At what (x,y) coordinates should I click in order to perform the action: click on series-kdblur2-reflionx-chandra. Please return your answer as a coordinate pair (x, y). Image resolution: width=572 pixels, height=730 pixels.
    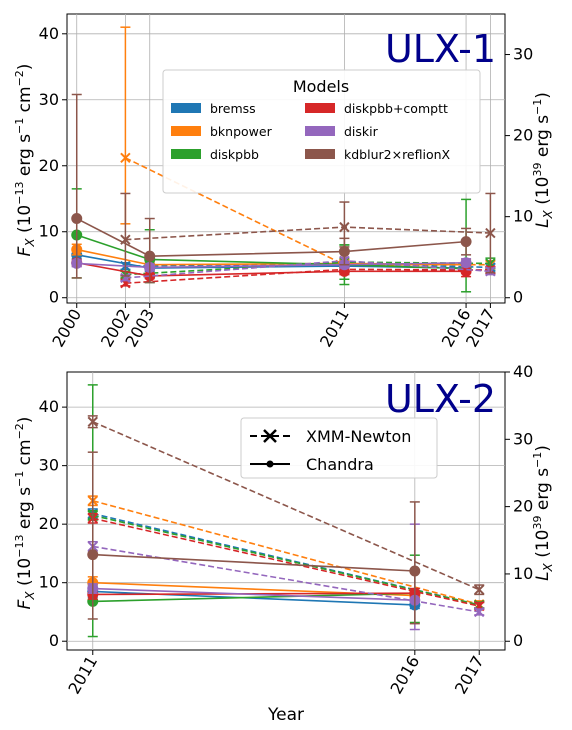
    Looking at the image, I should click on (254, 538).